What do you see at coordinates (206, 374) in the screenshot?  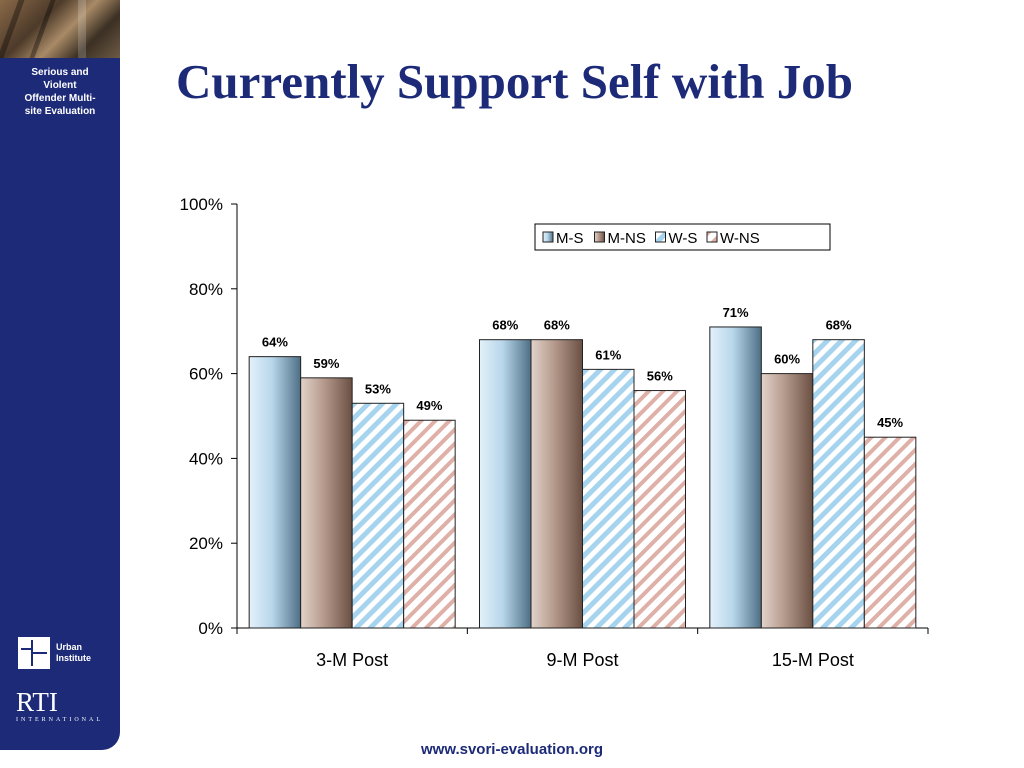 I see `y-tick-label: 60%` at bounding box center [206, 374].